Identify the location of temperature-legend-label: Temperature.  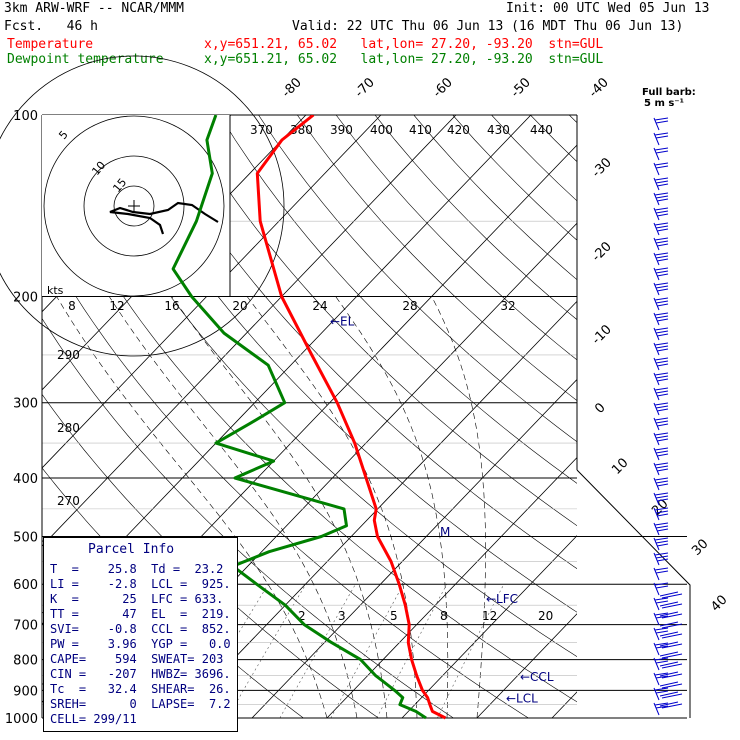
(50, 44).